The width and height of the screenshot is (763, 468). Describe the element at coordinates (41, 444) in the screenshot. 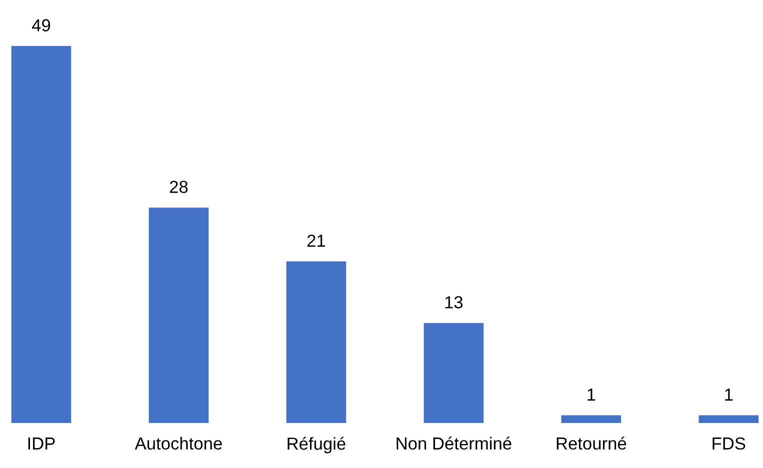

I see `x-tick-label: IDP` at that location.